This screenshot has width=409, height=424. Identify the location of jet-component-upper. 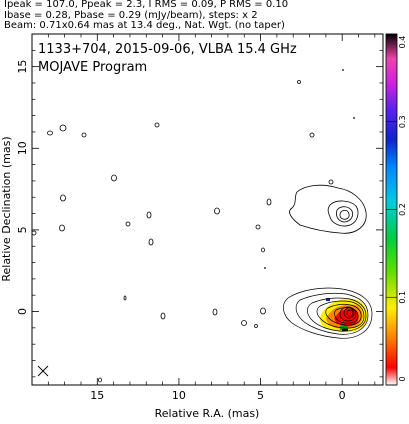
(328, 209).